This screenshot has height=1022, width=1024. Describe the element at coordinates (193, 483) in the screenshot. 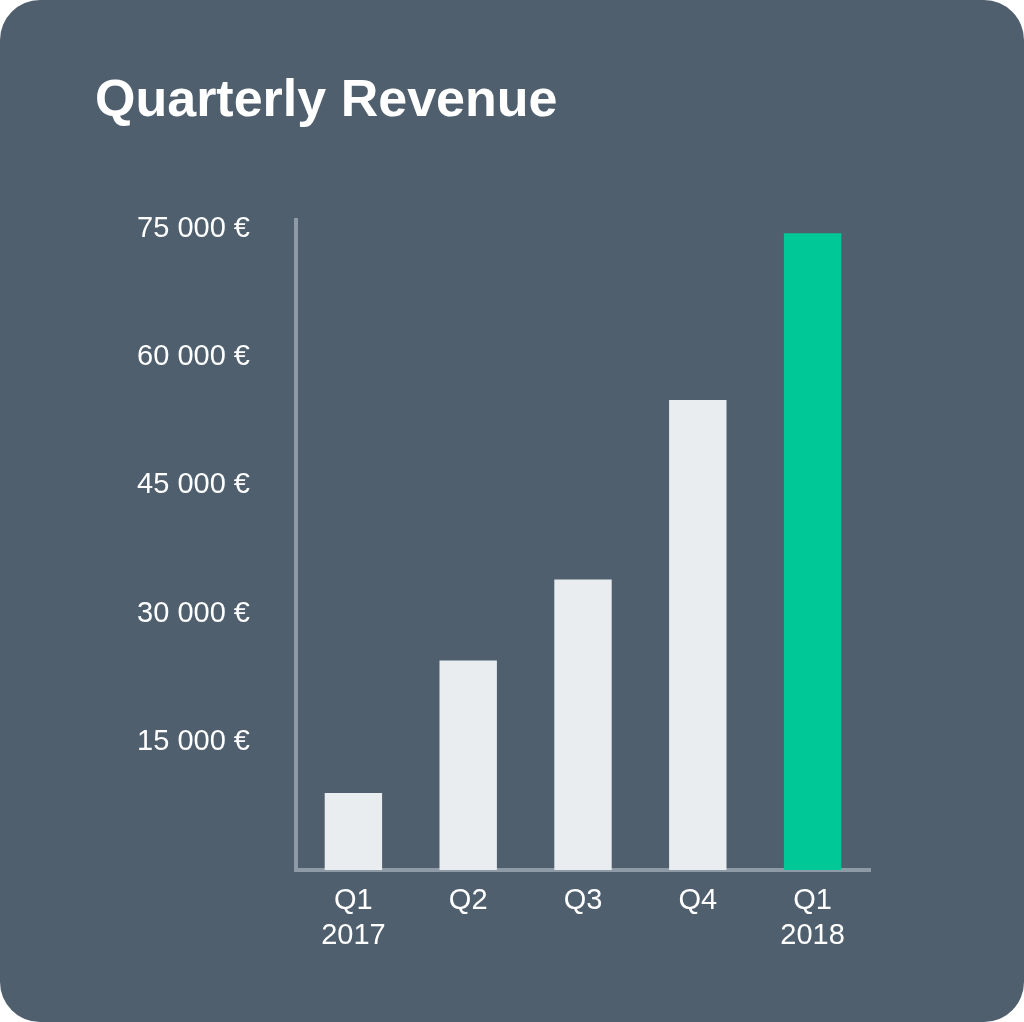

I see `y-tick-label: 45 000 €` at that location.